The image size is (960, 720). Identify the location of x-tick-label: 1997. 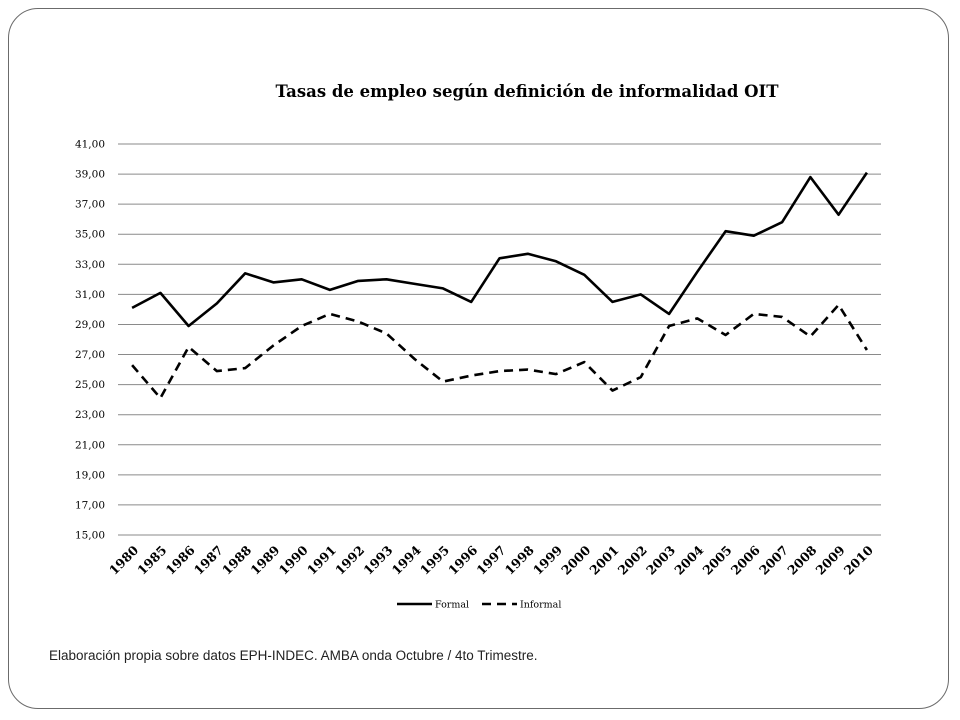
(490, 560).